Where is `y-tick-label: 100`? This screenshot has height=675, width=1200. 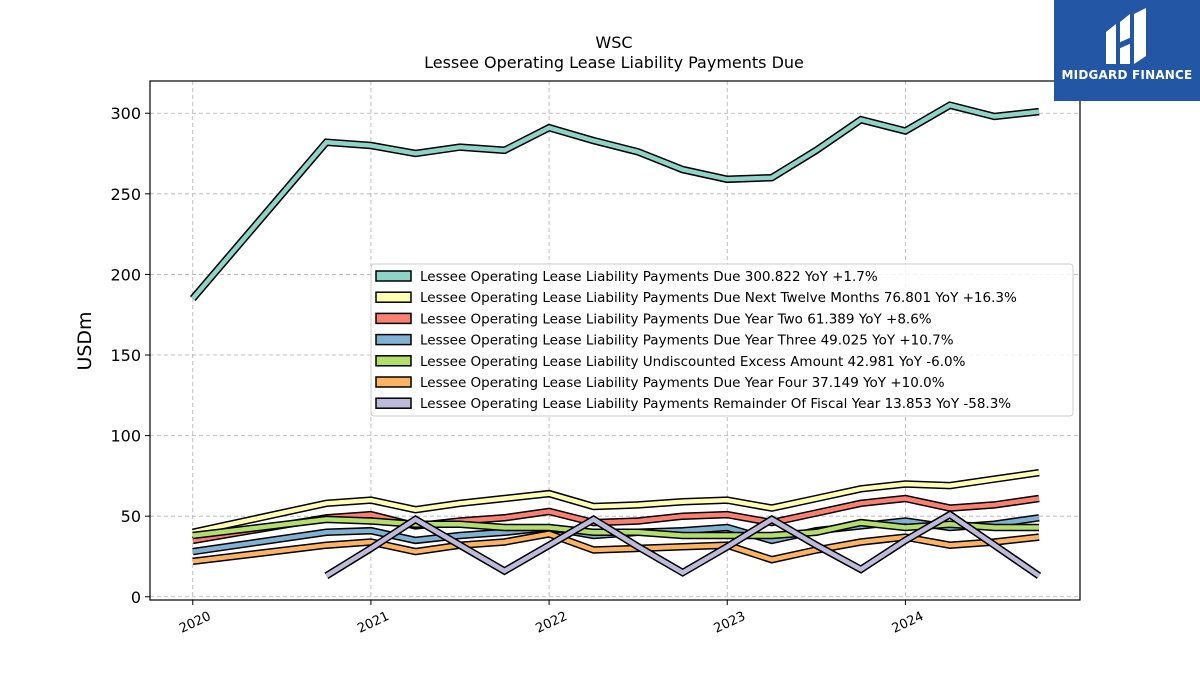
y-tick-label: 100 is located at coordinates (125, 436).